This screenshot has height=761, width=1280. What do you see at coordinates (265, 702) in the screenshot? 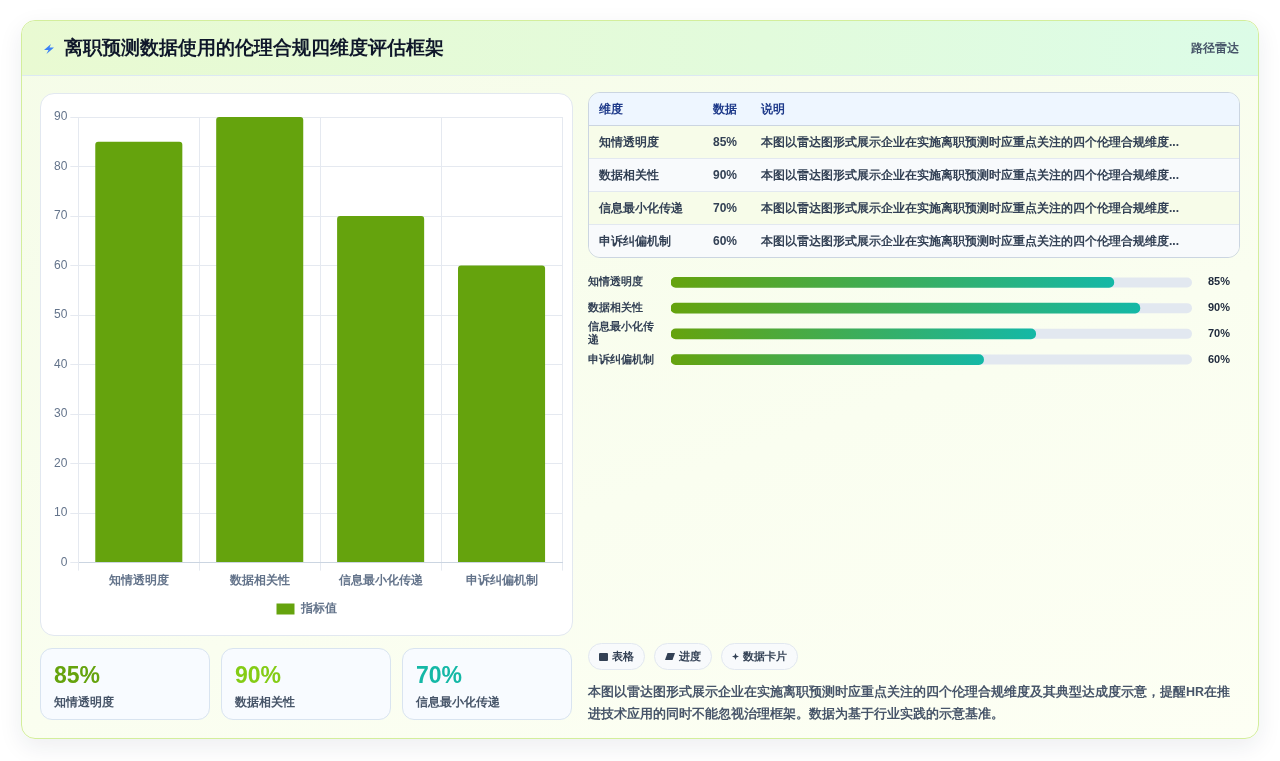
I see `category-label: 数据相关性` at bounding box center [265, 702].